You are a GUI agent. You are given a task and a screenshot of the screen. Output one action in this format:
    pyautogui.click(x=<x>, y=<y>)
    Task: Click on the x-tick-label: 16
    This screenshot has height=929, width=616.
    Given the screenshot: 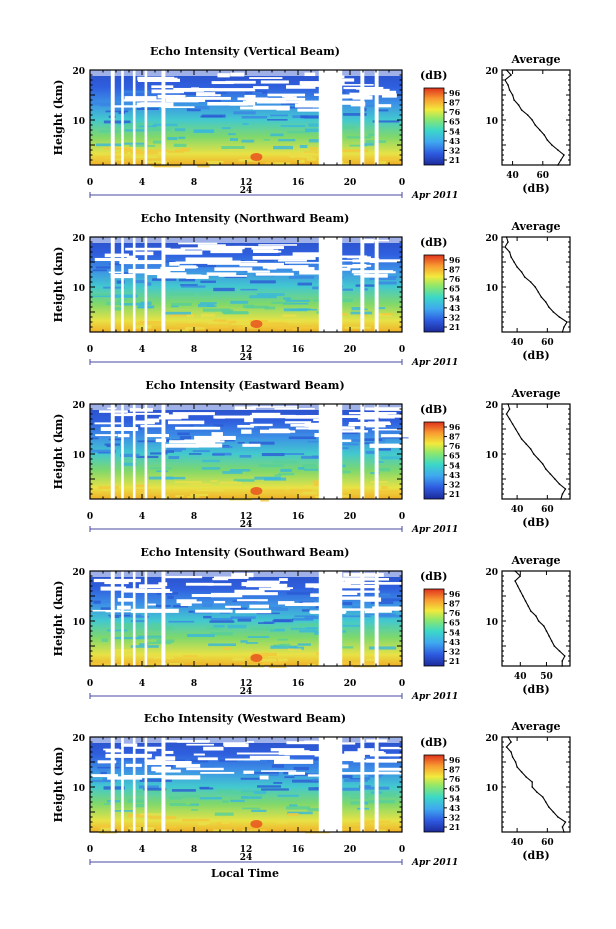 What is the action you would take?
    pyautogui.click(x=298, y=684)
    